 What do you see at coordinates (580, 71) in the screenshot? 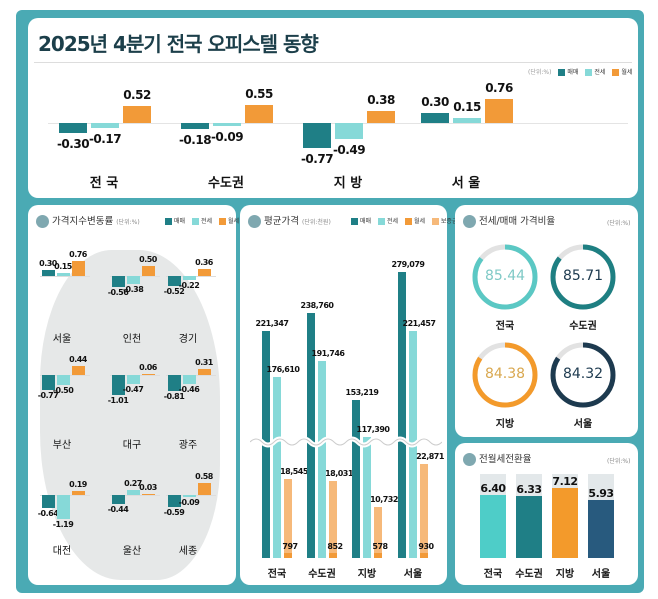
I see `top-legend: (단위:%) 매매 전세 월세` at bounding box center [580, 71].